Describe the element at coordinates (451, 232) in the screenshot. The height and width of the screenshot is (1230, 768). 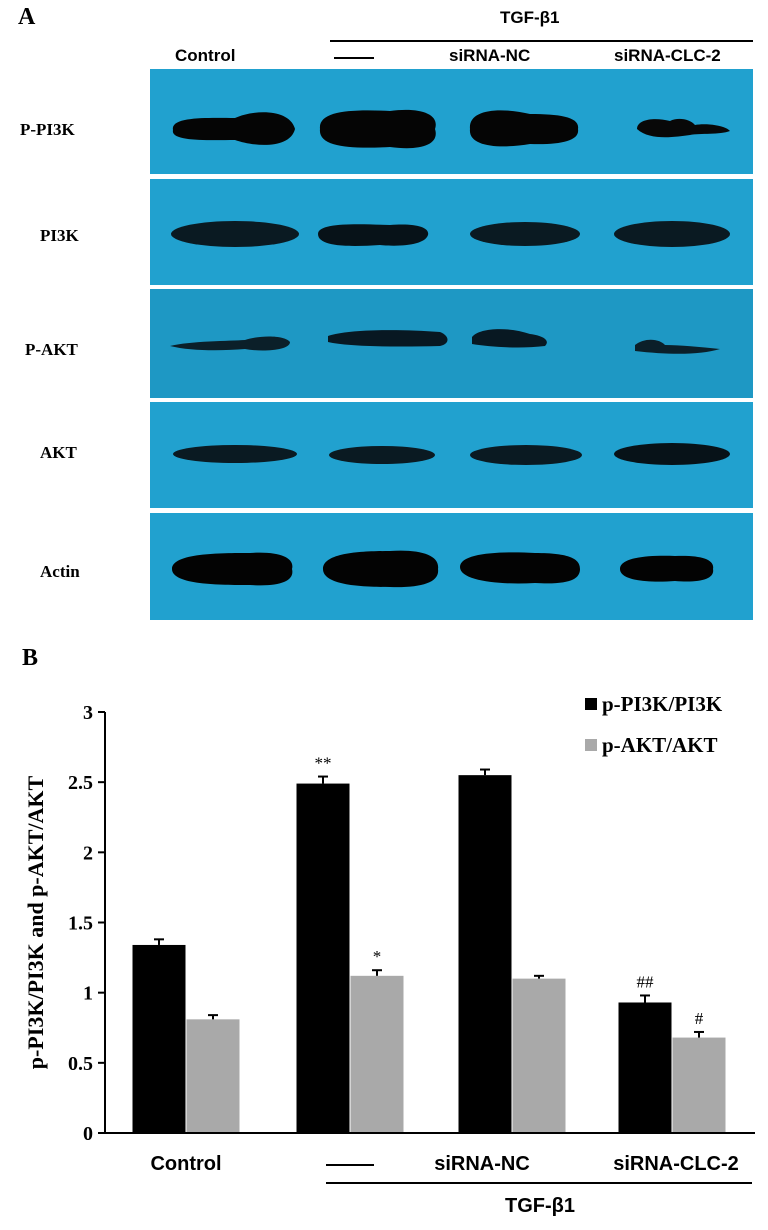
I see `blot-strip-pi3k` at that location.